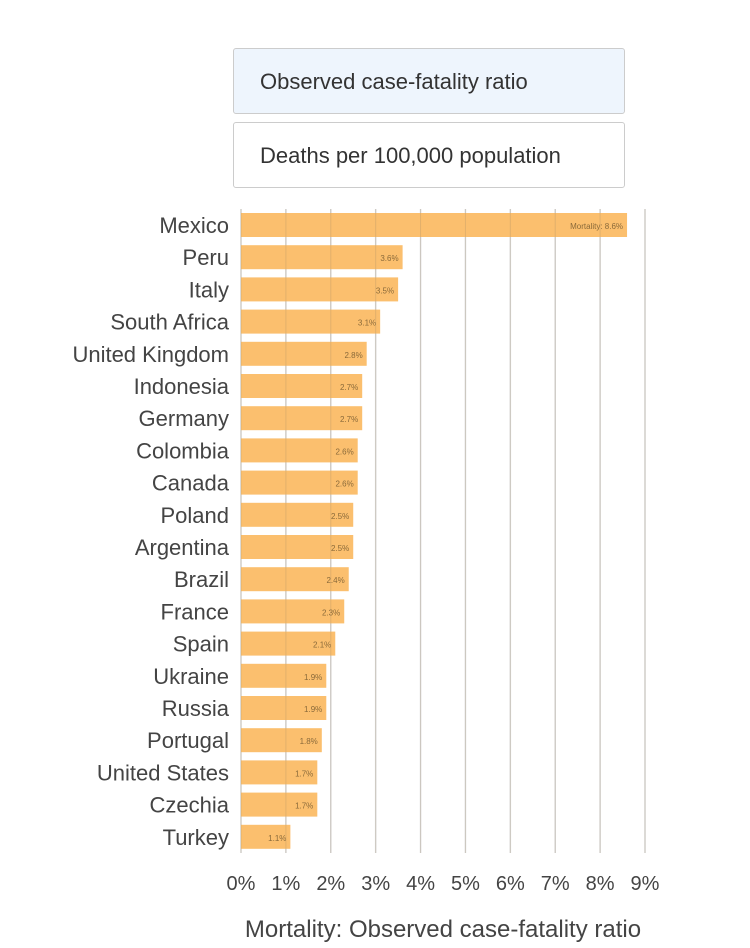 The width and height of the screenshot is (750, 948). Describe the element at coordinates (555, 884) in the screenshot. I see `x-tick-label: 7%` at that location.